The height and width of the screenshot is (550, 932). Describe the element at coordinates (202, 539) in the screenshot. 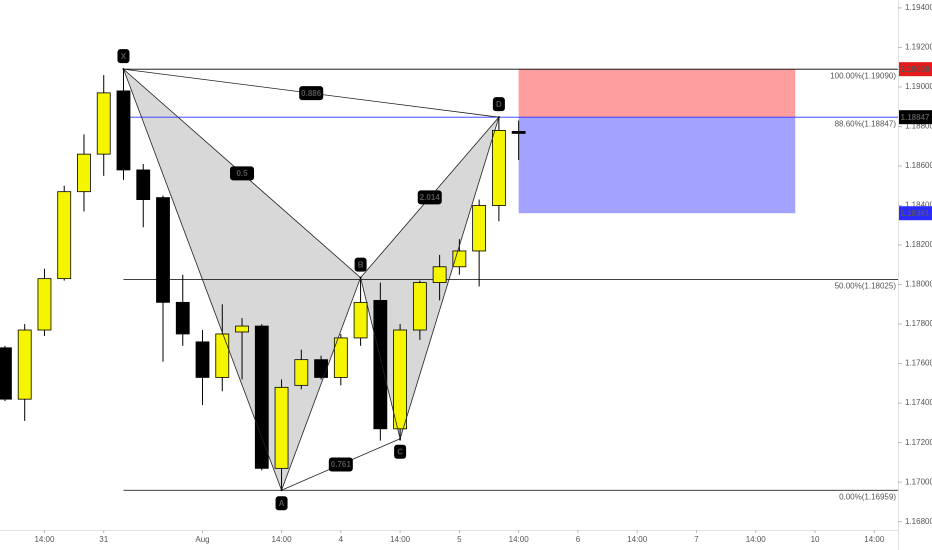

I see `x-tick-label: Aug` at that location.